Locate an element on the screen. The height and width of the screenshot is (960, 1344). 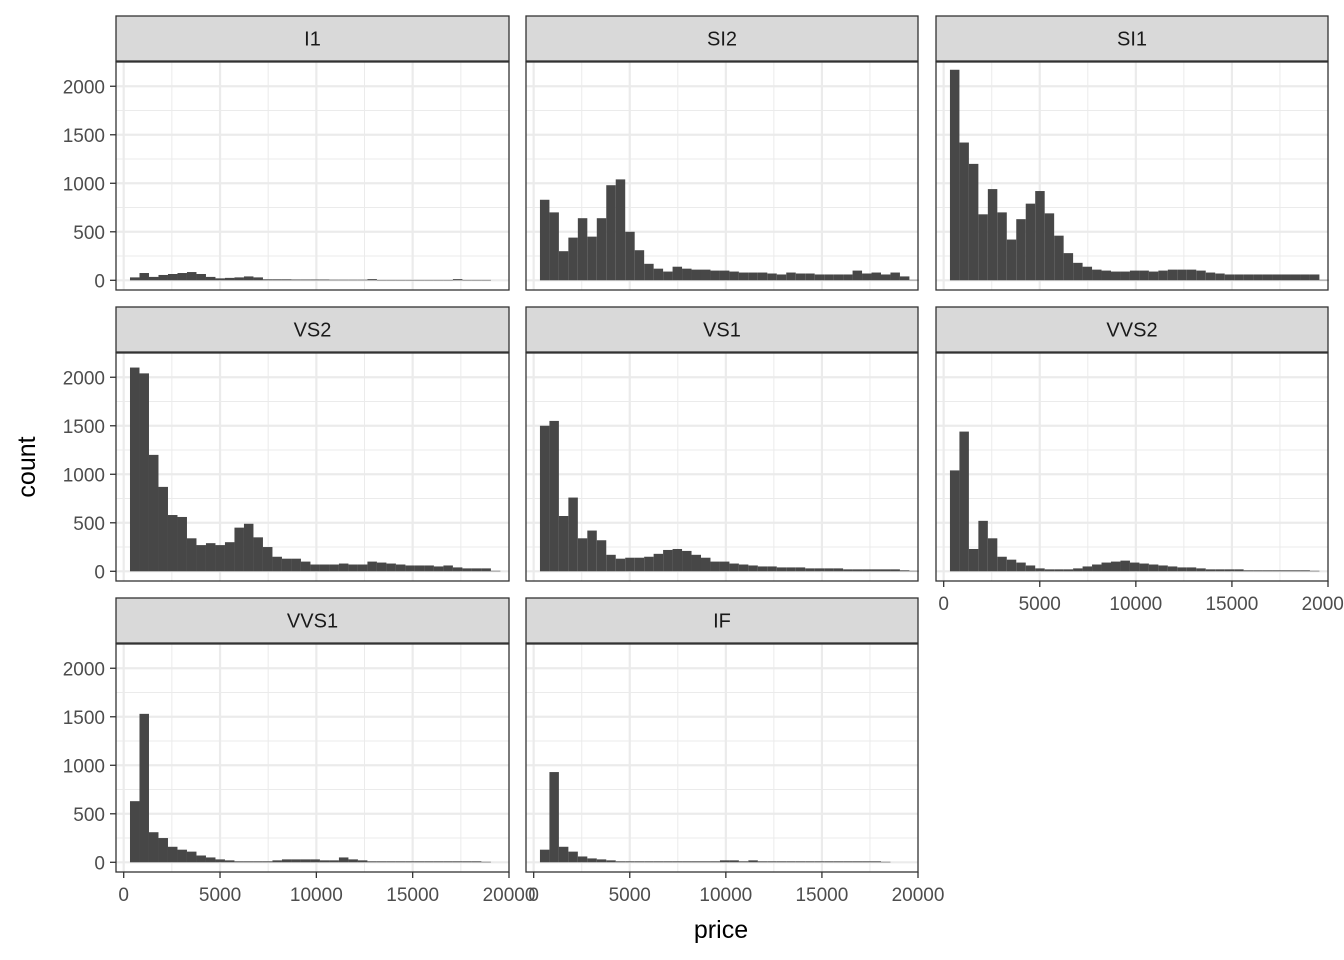
y-tick-label: 500 is located at coordinates (89, 815).